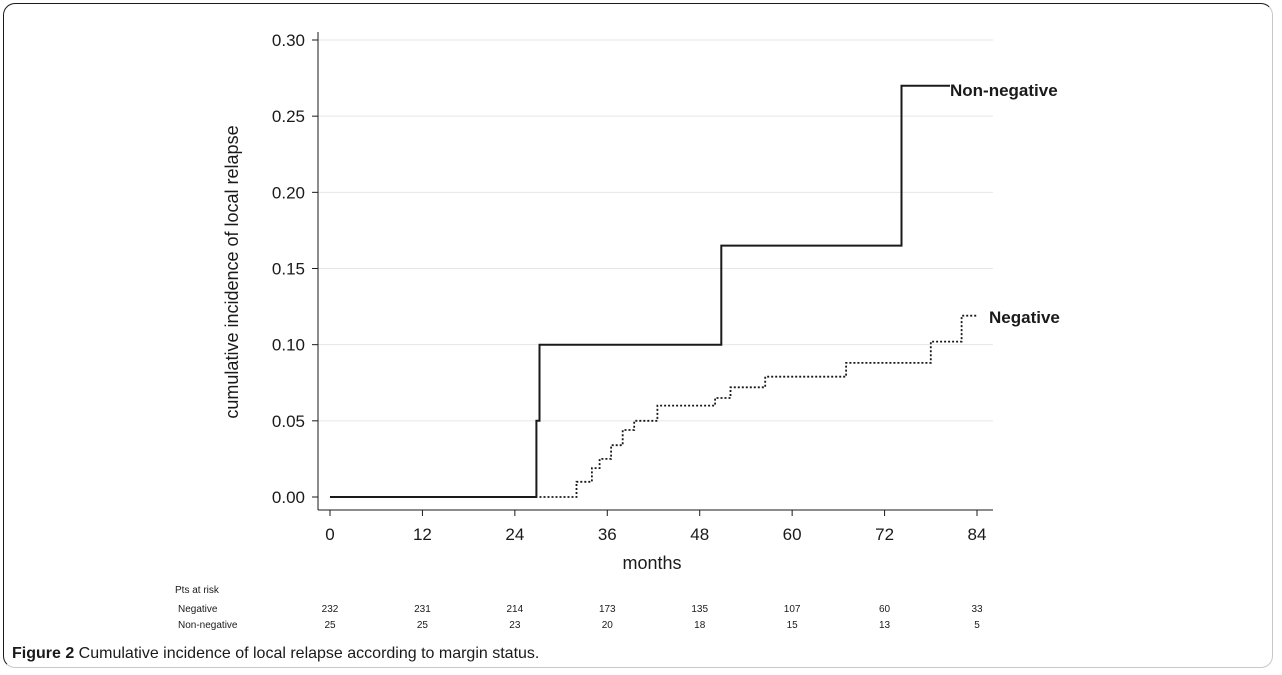 The image size is (1282, 675). What do you see at coordinates (288, 345) in the screenshot?
I see `y-tick-label: 0.10` at bounding box center [288, 345].